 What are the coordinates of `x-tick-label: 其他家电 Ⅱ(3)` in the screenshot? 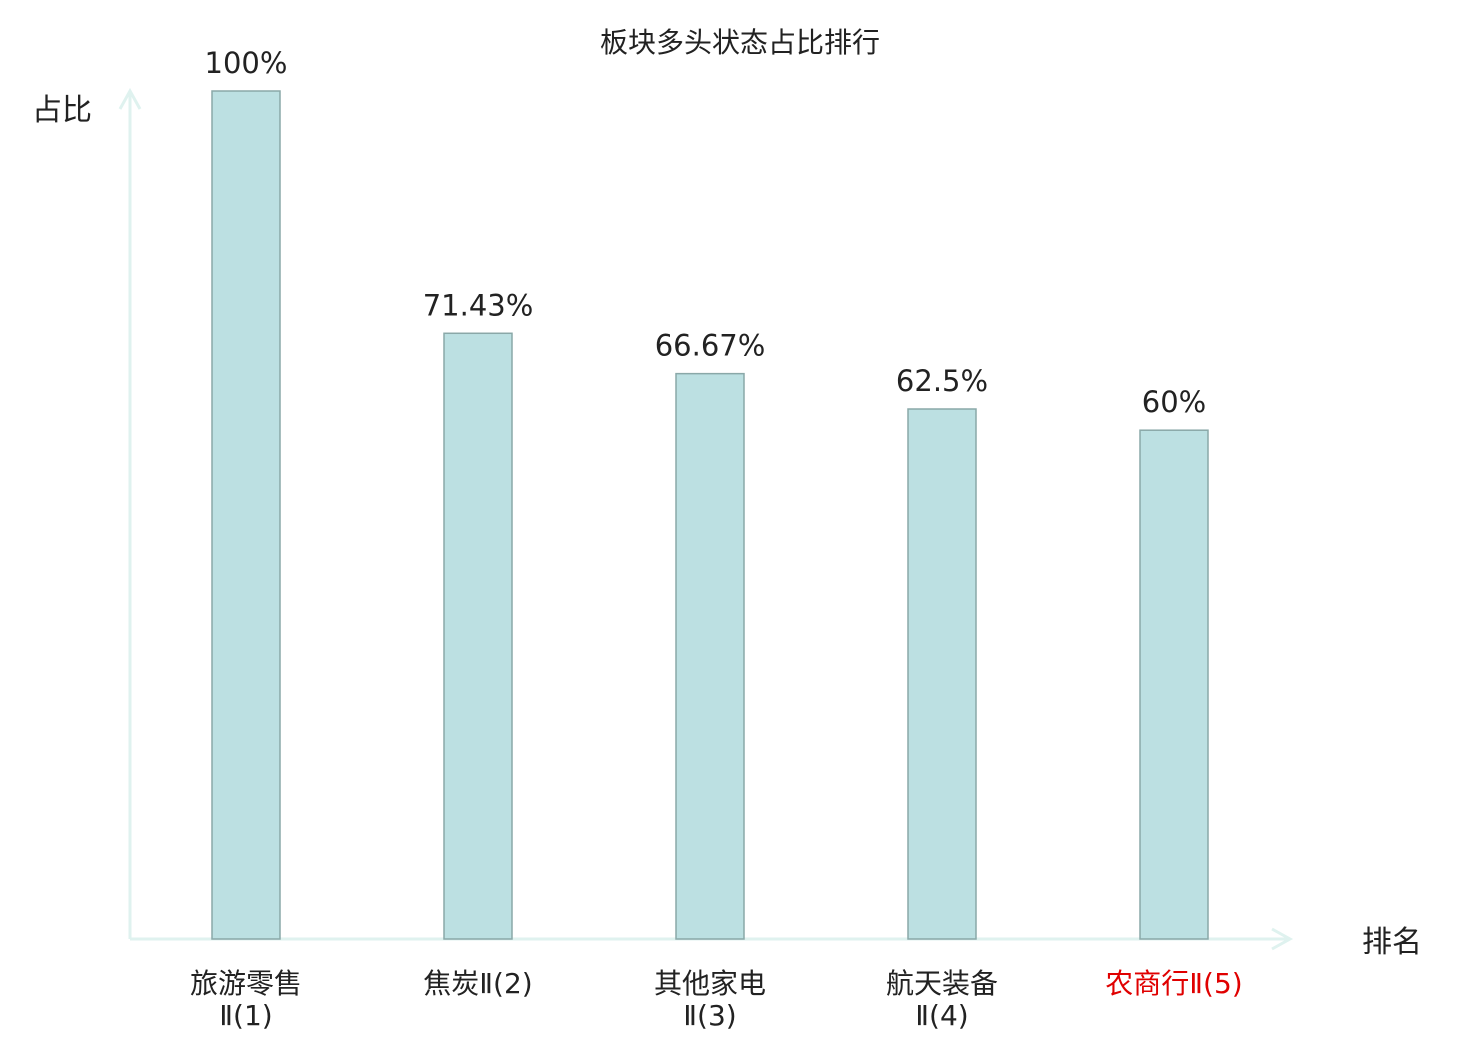 It's located at (710, 999).